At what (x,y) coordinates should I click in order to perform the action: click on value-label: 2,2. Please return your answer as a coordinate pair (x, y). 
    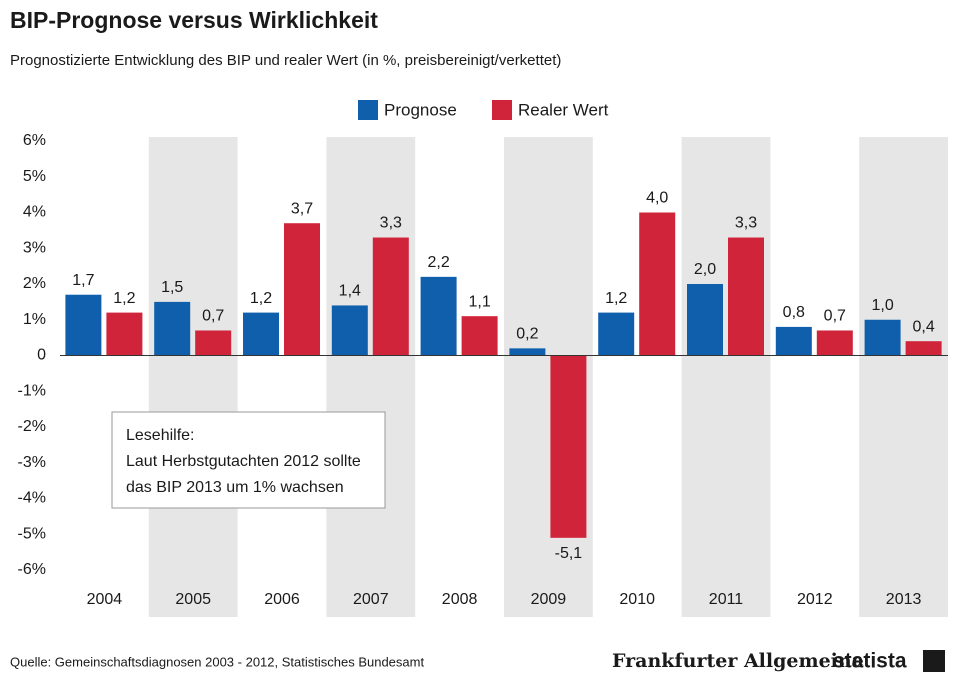
    Looking at the image, I should click on (438, 262).